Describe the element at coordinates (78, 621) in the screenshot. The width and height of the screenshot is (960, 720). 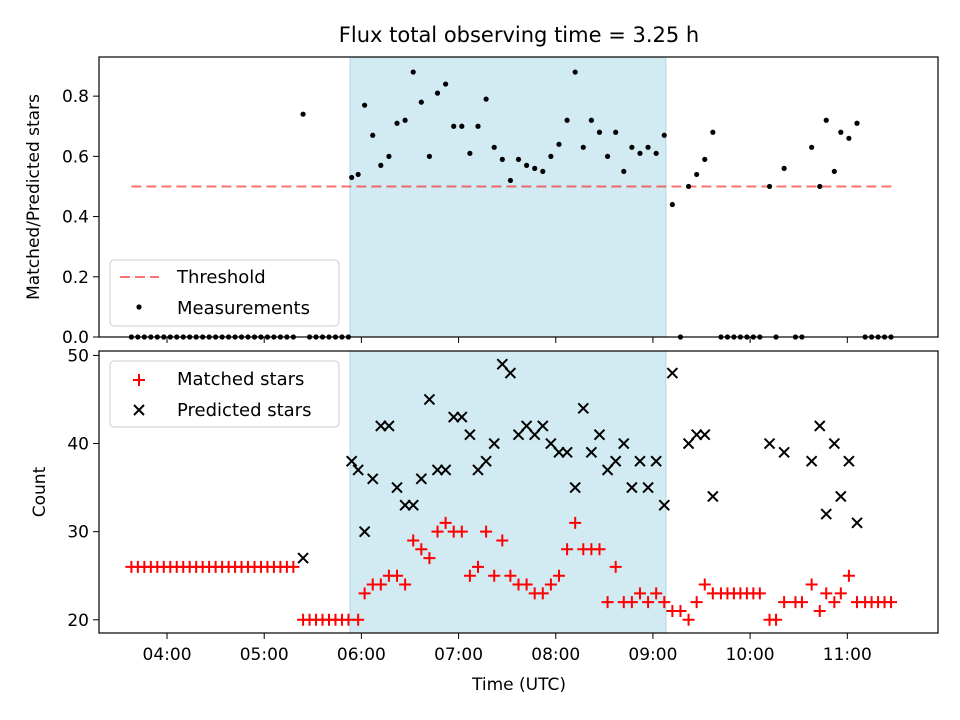
I see `y-tick-label: 20` at that location.